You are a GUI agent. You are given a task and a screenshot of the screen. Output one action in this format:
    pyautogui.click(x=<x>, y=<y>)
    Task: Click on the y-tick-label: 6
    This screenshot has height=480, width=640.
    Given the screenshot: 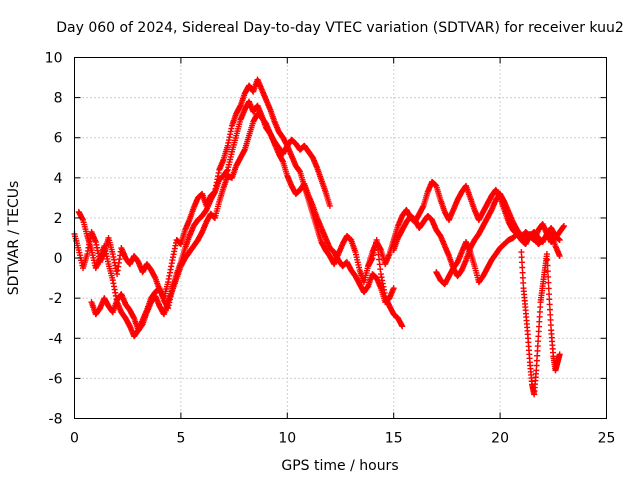 What is the action you would take?
    pyautogui.click(x=58, y=139)
    